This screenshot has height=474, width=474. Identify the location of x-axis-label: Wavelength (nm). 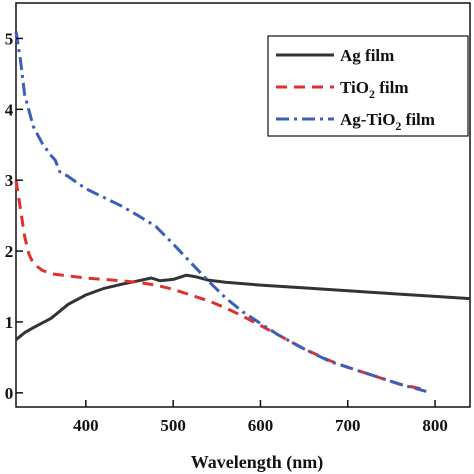
(257, 462).